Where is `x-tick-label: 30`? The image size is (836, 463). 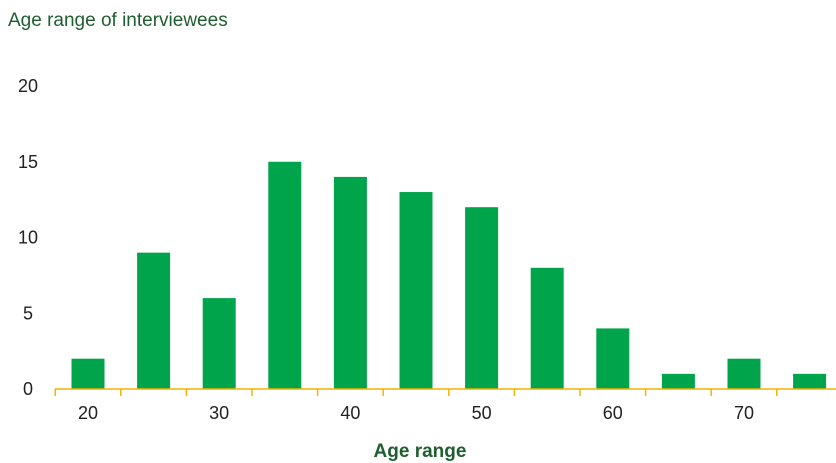
x-tick-label: 30 is located at coordinates (219, 413).